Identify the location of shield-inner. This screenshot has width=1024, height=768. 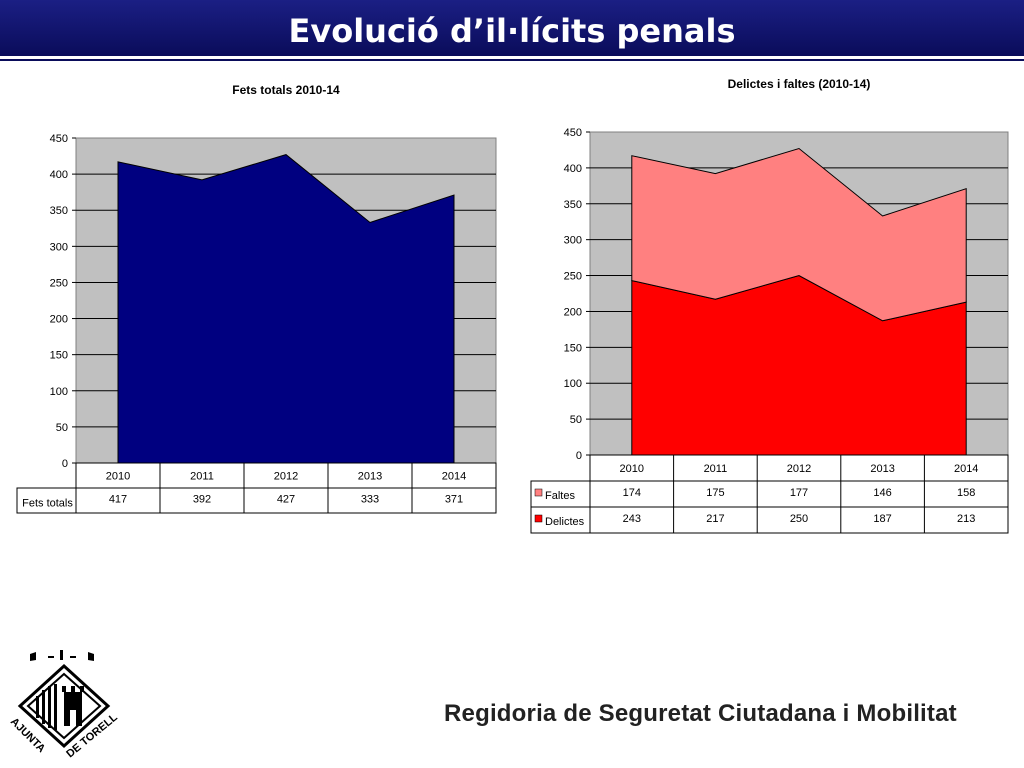
(64, 706).